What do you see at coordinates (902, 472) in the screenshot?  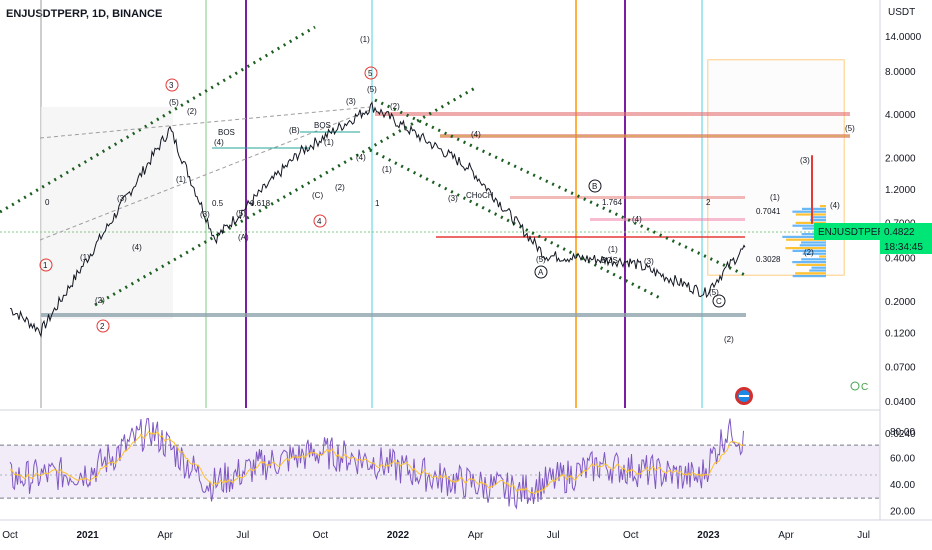 I see `rsi-ticks: 80.00 60.00 40.00 20.00` at bounding box center [902, 472].